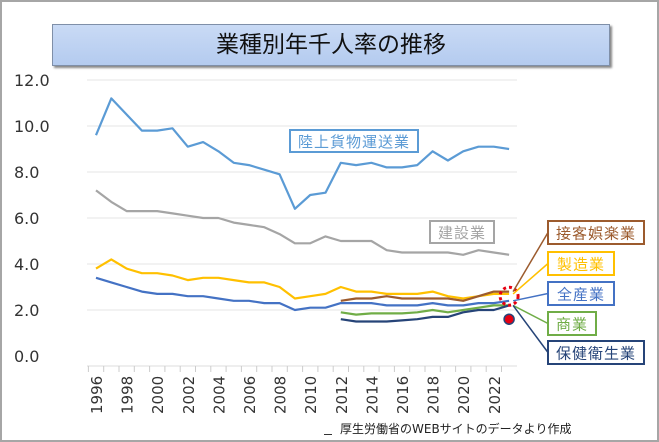 The width and height of the screenshot is (659, 442). I want to click on x-tick-label: 2022, so click(495, 395).